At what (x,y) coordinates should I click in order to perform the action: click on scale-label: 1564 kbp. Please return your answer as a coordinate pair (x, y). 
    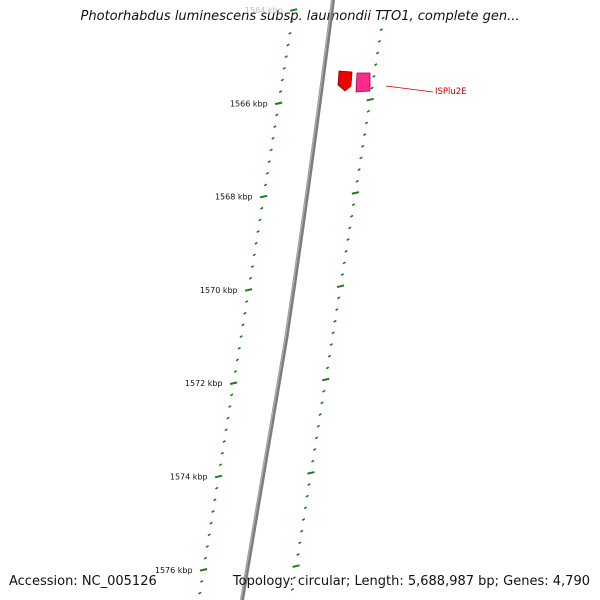
    Looking at the image, I should click on (264, 10).